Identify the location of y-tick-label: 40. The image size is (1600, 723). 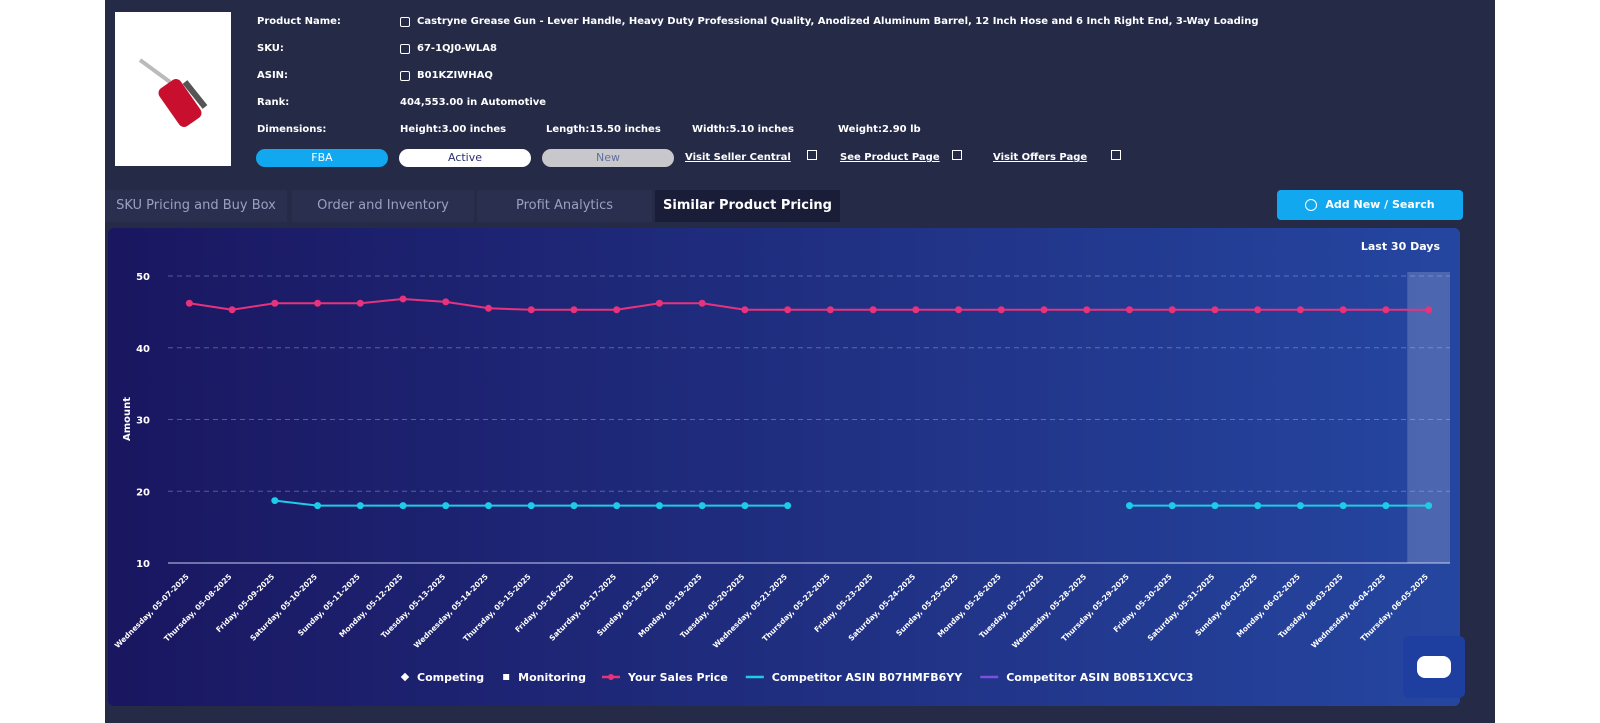
(143, 349).